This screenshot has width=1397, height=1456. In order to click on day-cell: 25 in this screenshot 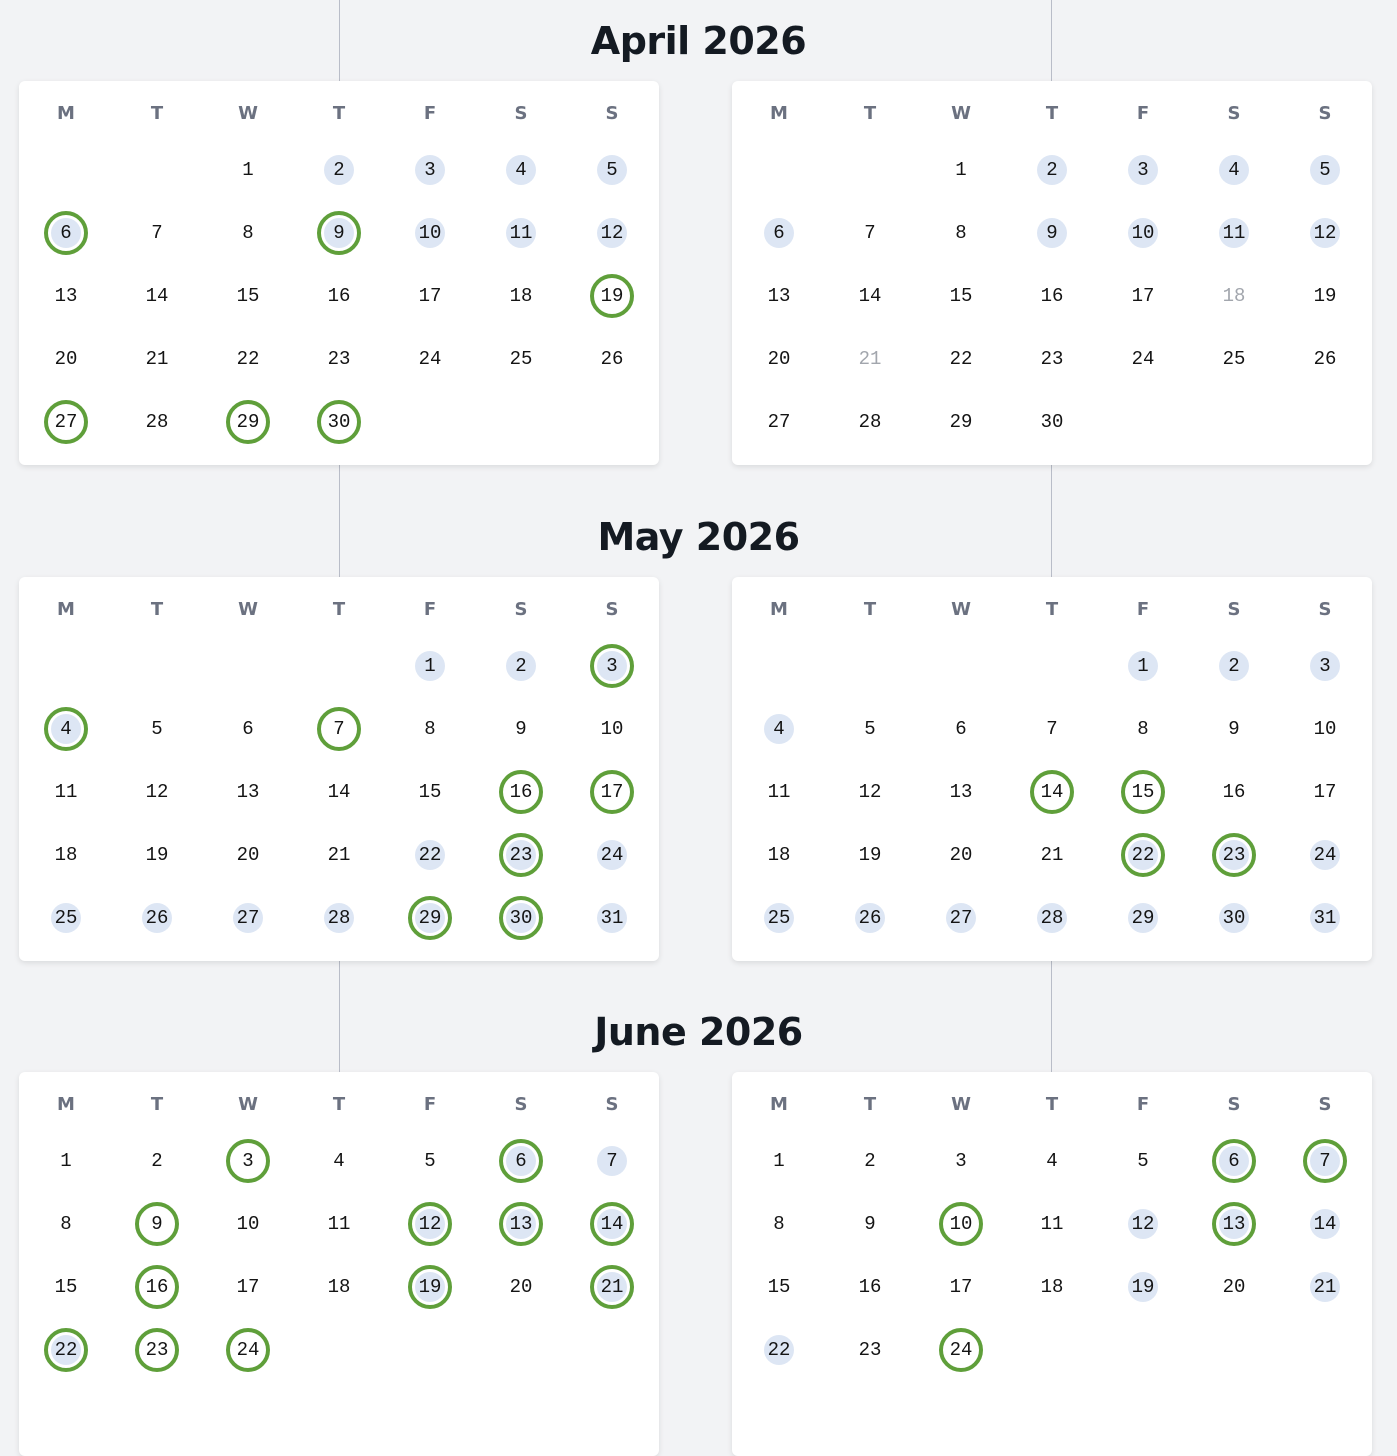, I will do `click(521, 359)`.